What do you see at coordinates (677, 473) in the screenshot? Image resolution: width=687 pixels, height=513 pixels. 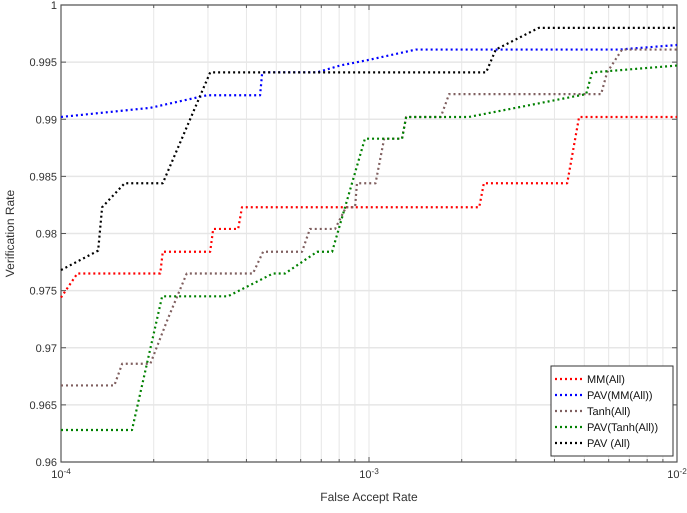 I see `x-tick-label: 10$^{-2}$` at bounding box center [677, 473].